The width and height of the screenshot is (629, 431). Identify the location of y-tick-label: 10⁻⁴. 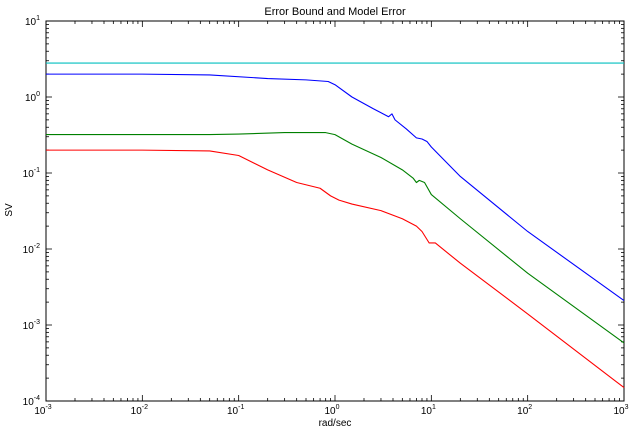
(31, 401).